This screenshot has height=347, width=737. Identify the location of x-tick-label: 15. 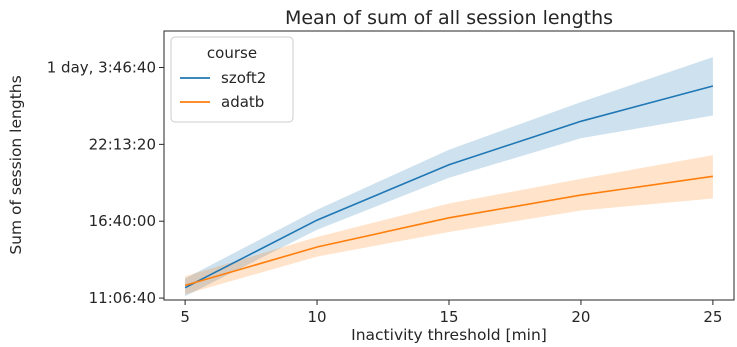
(448, 317).